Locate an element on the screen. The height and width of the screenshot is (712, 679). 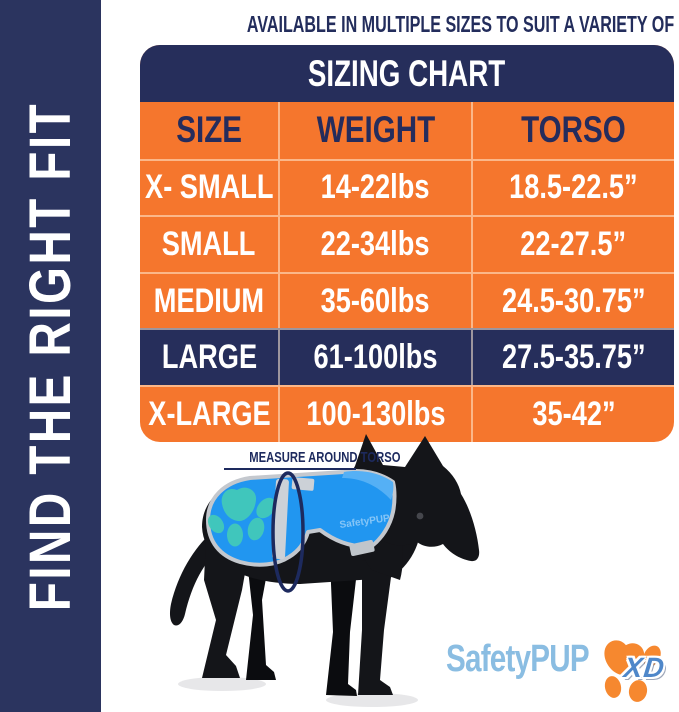
cell-torso-xlarge: 35-42” is located at coordinates (573, 413).